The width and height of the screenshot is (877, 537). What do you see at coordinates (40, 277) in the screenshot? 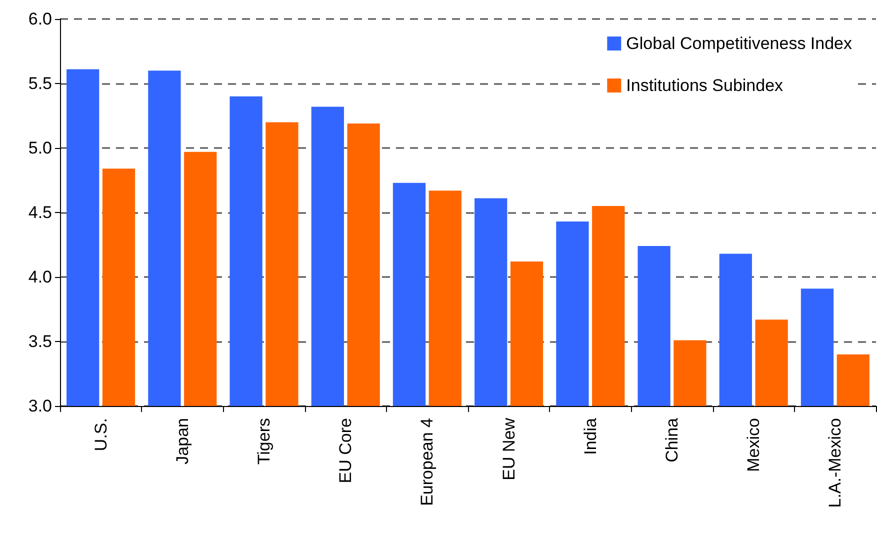
I see `y-tick-label: 4.0` at bounding box center [40, 277].